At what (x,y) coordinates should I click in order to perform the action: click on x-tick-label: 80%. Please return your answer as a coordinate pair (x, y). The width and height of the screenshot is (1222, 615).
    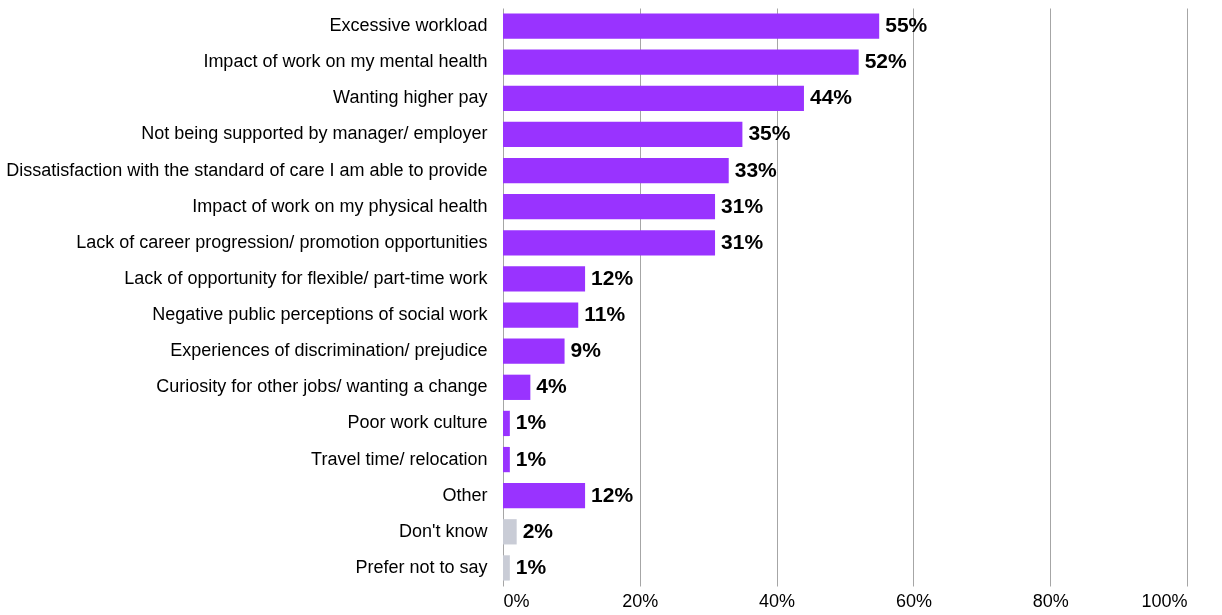
    Looking at the image, I should click on (1050, 600).